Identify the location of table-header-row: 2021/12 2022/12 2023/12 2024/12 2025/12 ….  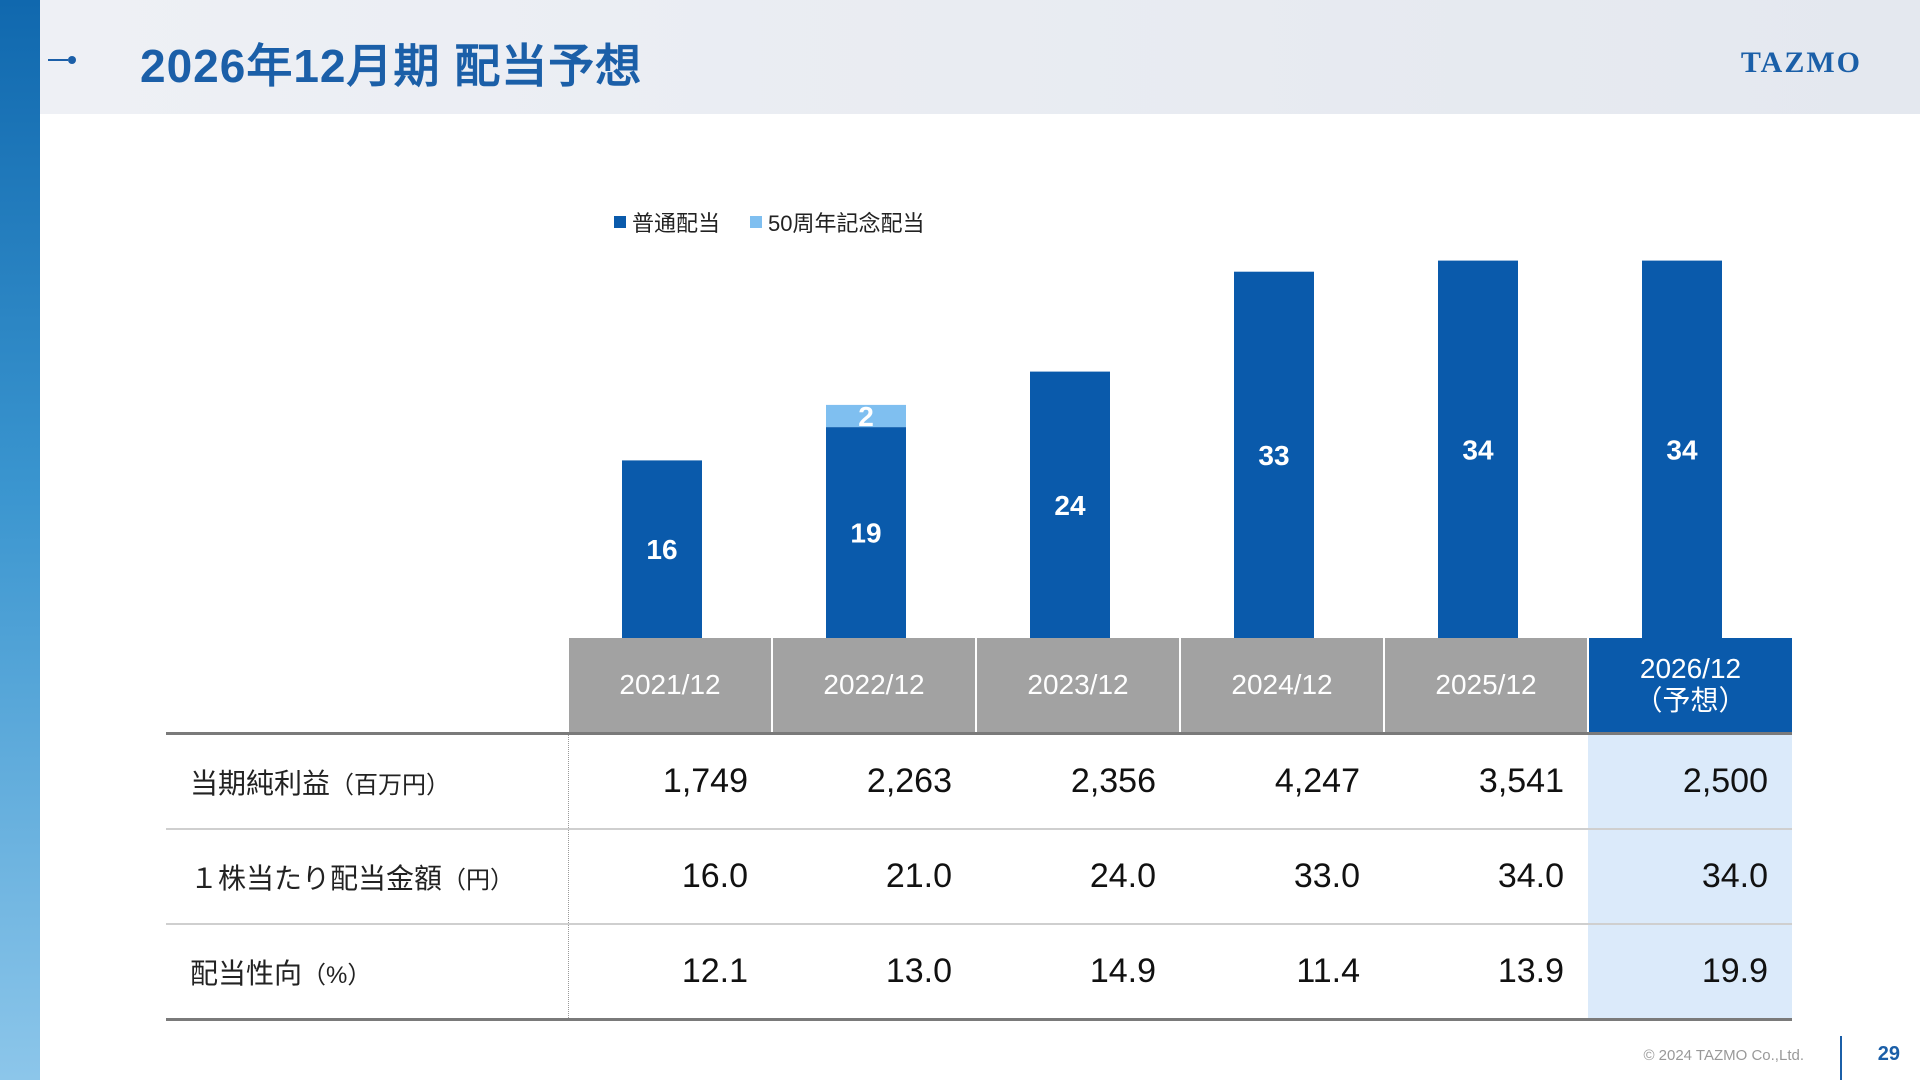
(979, 686).